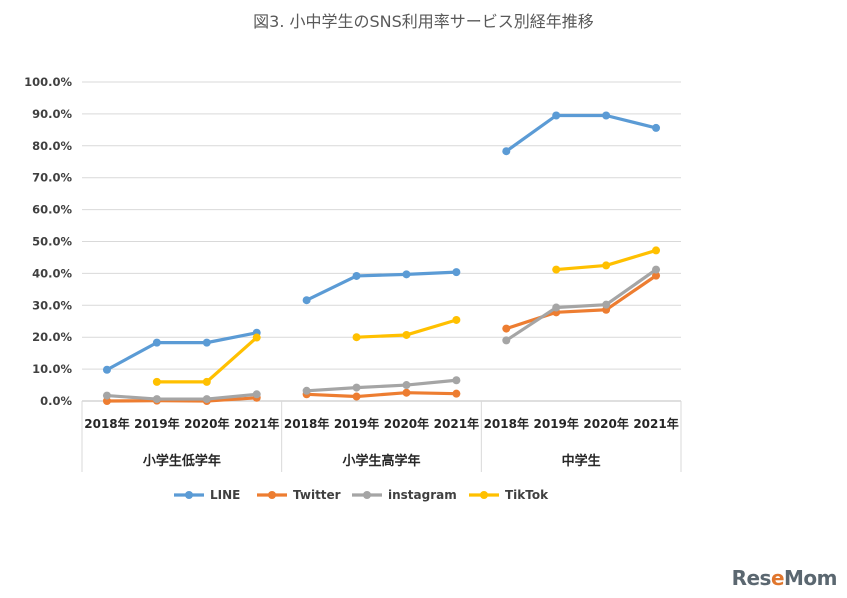  What do you see at coordinates (784, 578) in the screenshot?
I see `resemom-logo: ReseMom` at bounding box center [784, 578].